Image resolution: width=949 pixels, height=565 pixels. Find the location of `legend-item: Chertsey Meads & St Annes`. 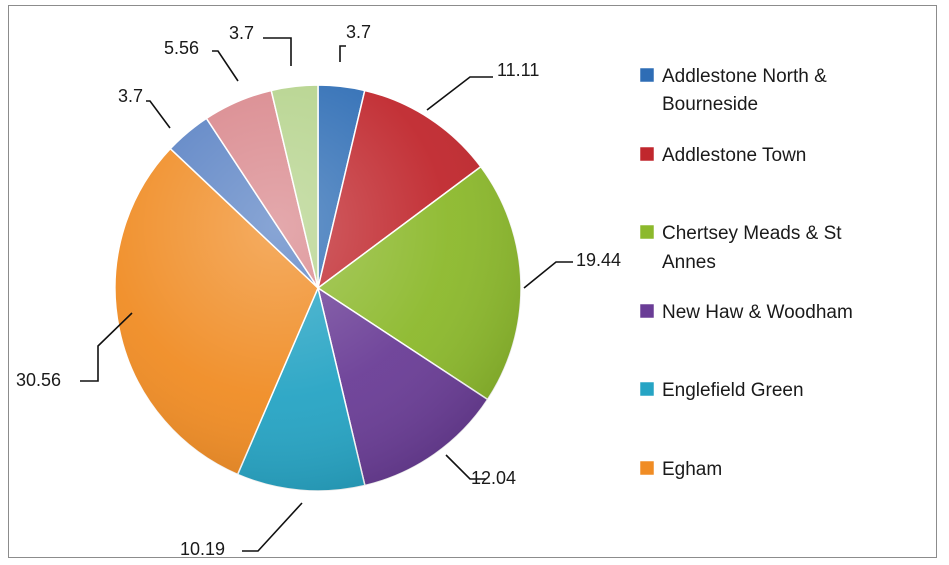

legend-item: Chertsey Meads & St Annes is located at coordinates (740, 248).